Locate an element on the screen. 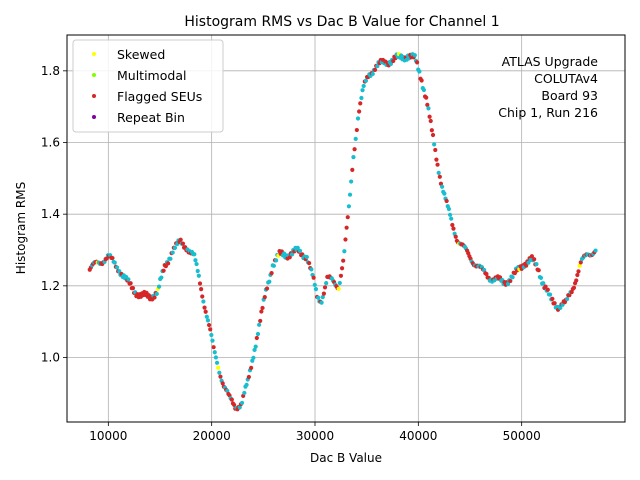  y-tick-label: 1.6 is located at coordinates (50, 143).